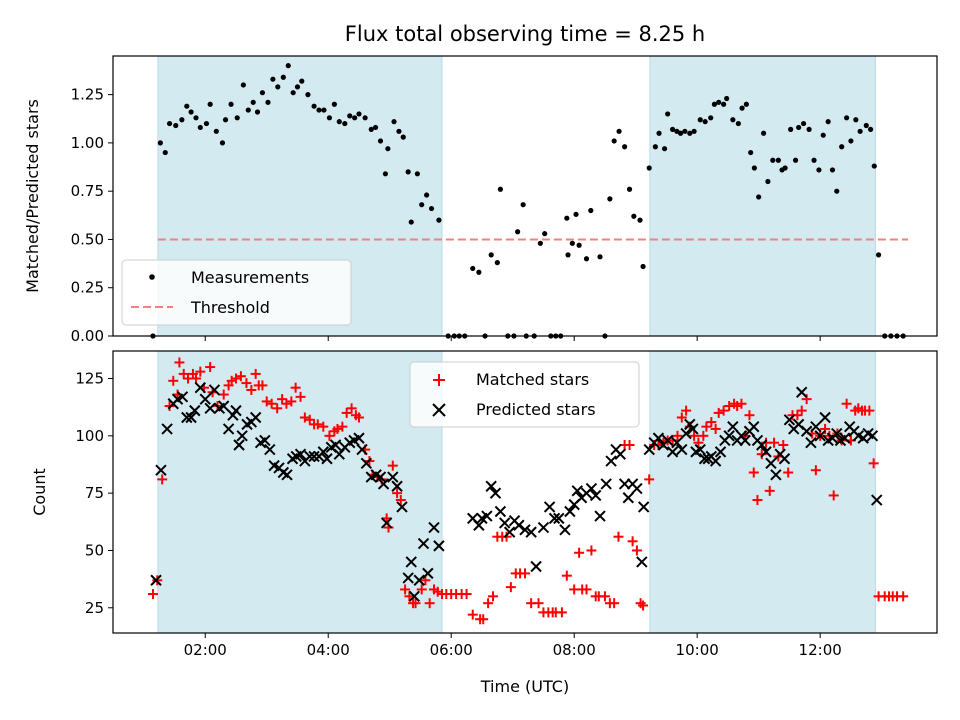  I want to click on top-y-tick-label: 0.25, so click(87, 288).